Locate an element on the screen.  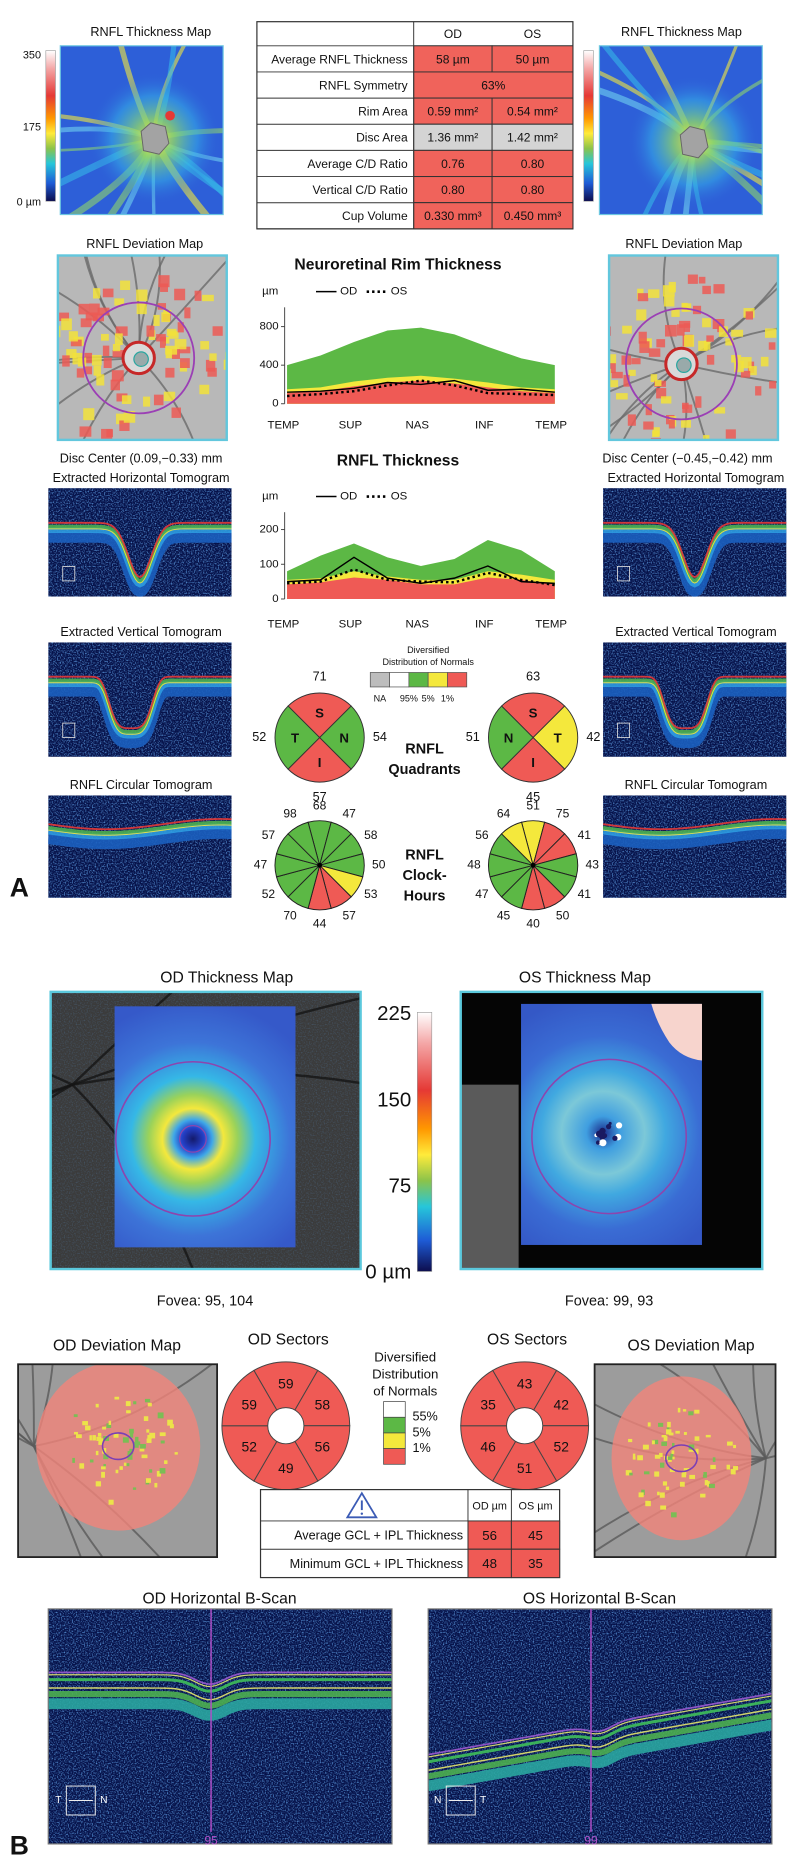
clock-value: 56 is located at coordinates (482, 835).